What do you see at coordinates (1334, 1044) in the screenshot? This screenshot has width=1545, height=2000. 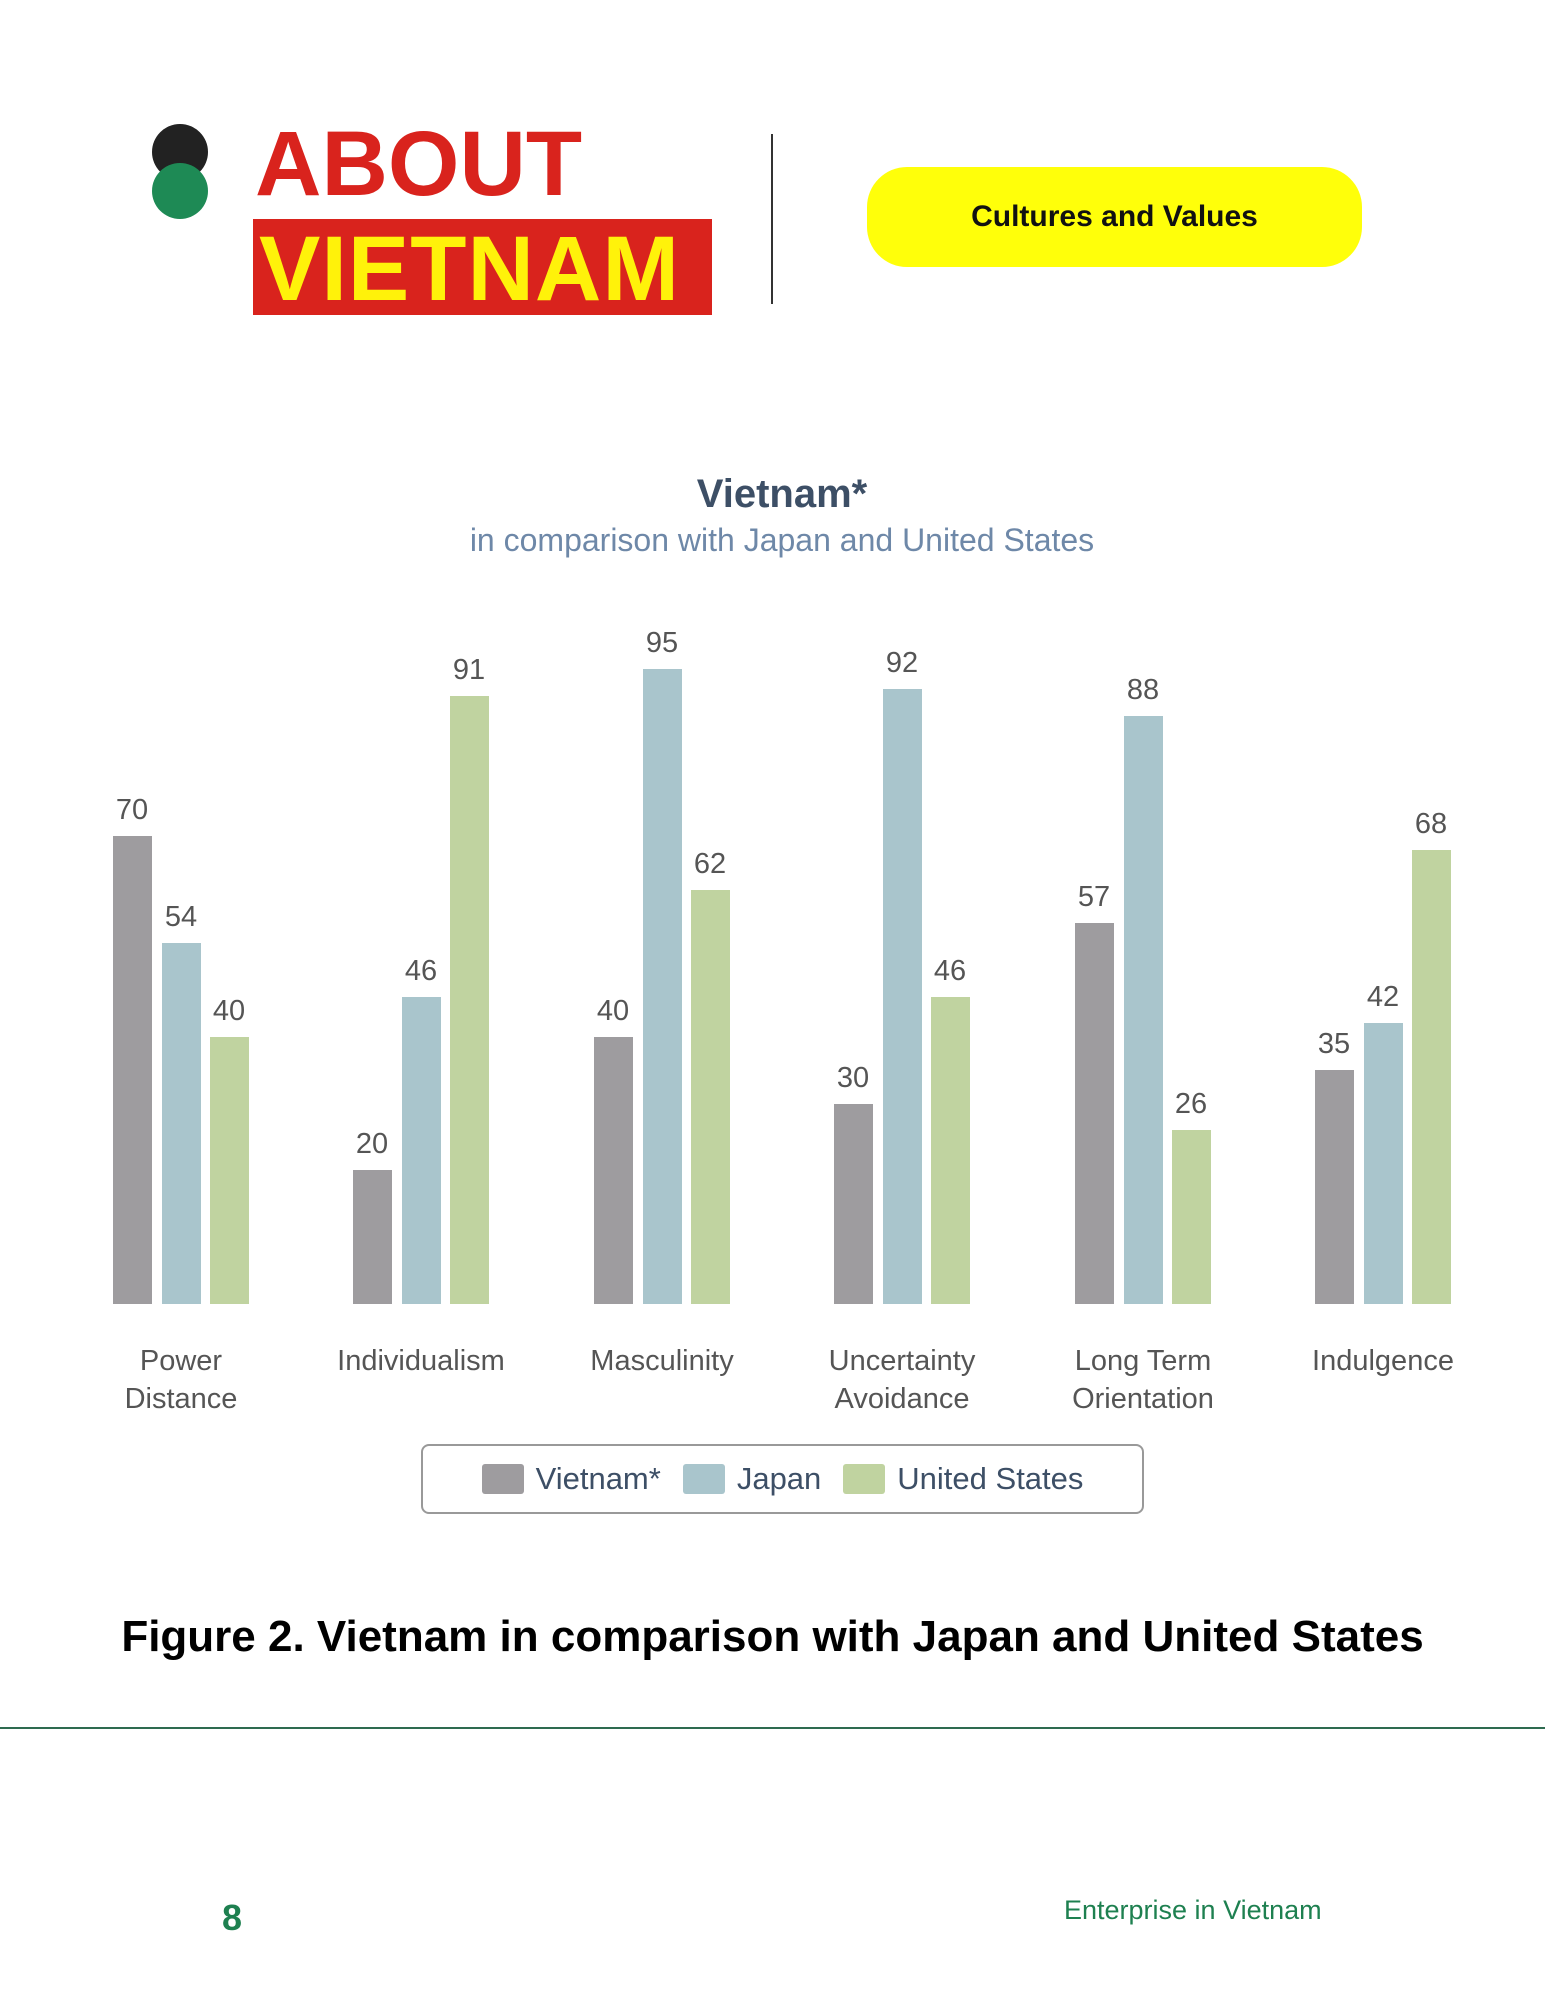 I see `data-label: 35` at bounding box center [1334, 1044].